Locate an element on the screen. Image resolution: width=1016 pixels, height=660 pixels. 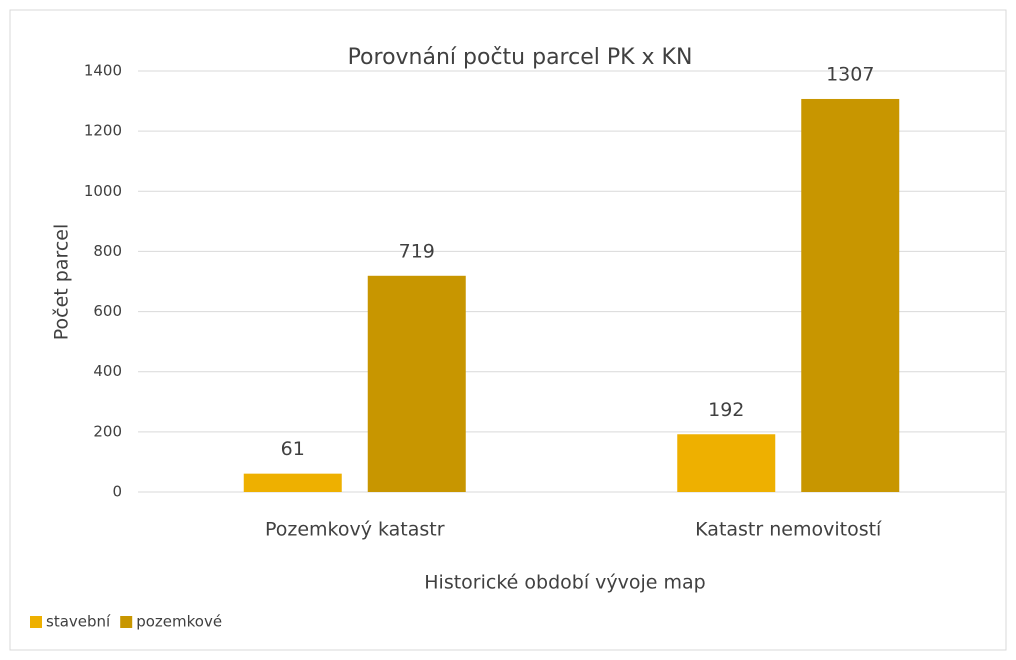
y-tick-label: 1200 is located at coordinates (103, 131).